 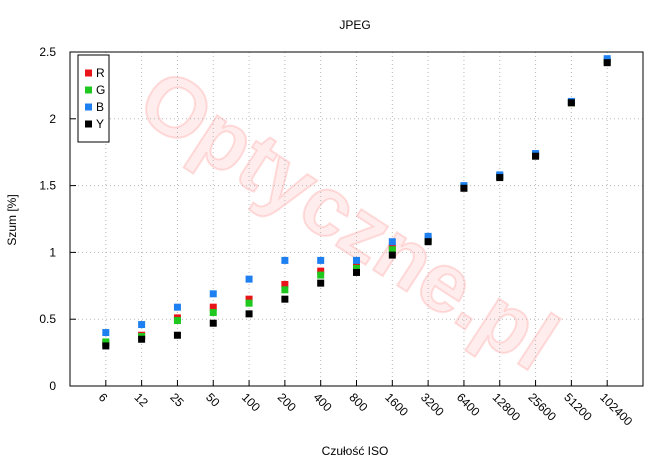 I want to click on y-tick-label: 1, so click(x=52, y=252).